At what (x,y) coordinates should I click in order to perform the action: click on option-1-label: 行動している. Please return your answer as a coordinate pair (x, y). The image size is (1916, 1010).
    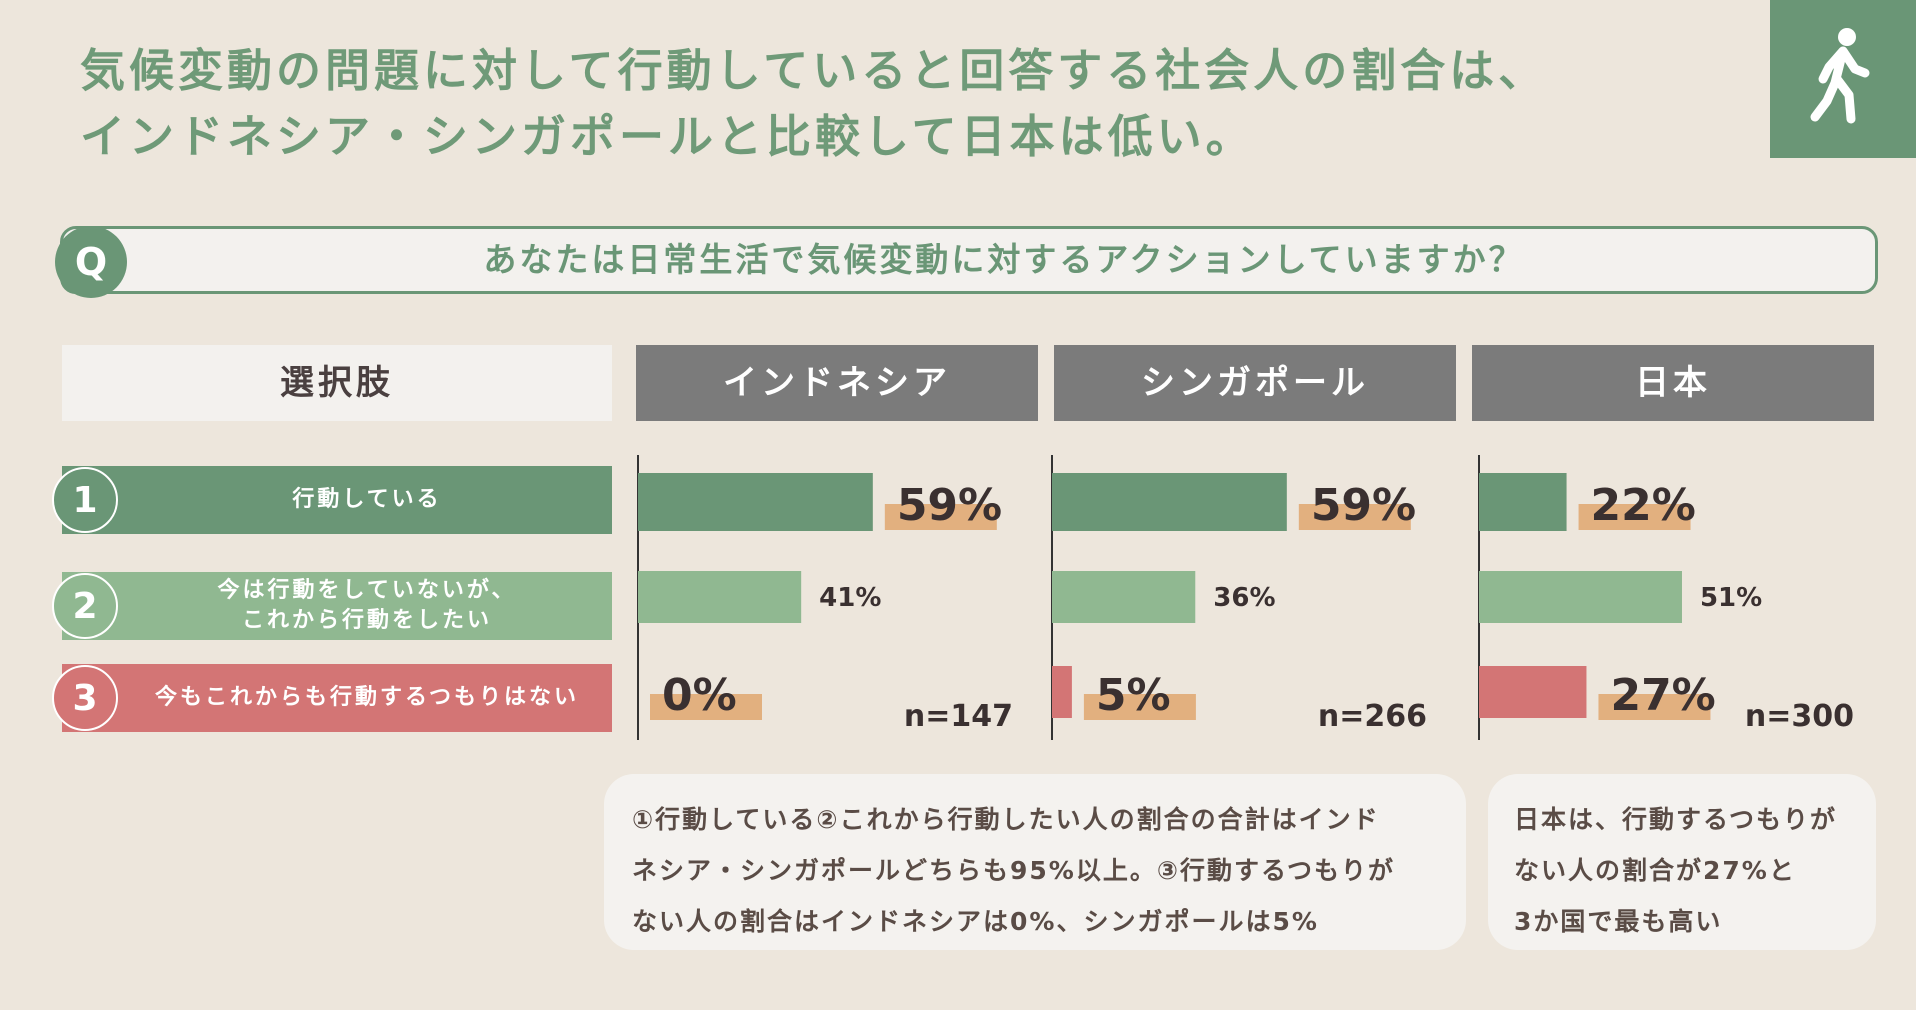
    Looking at the image, I should click on (367, 499).